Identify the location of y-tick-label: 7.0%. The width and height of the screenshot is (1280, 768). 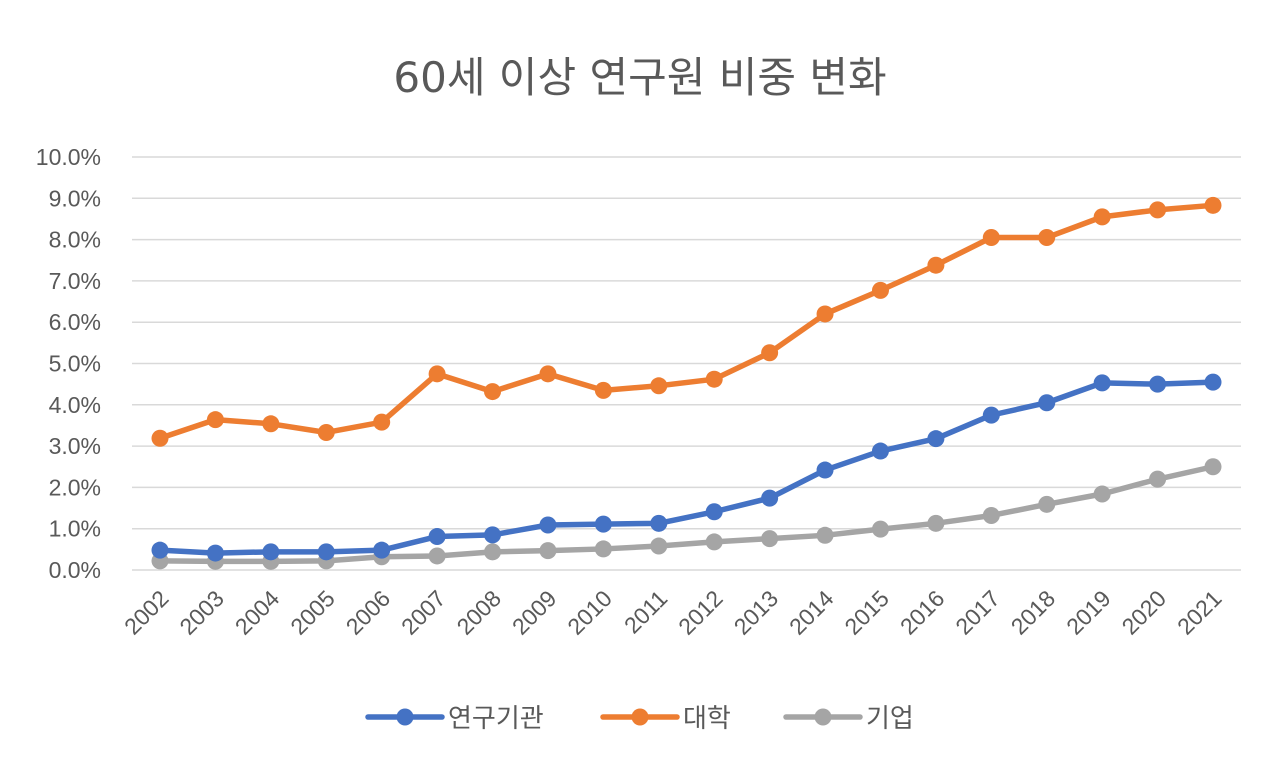
(75, 281).